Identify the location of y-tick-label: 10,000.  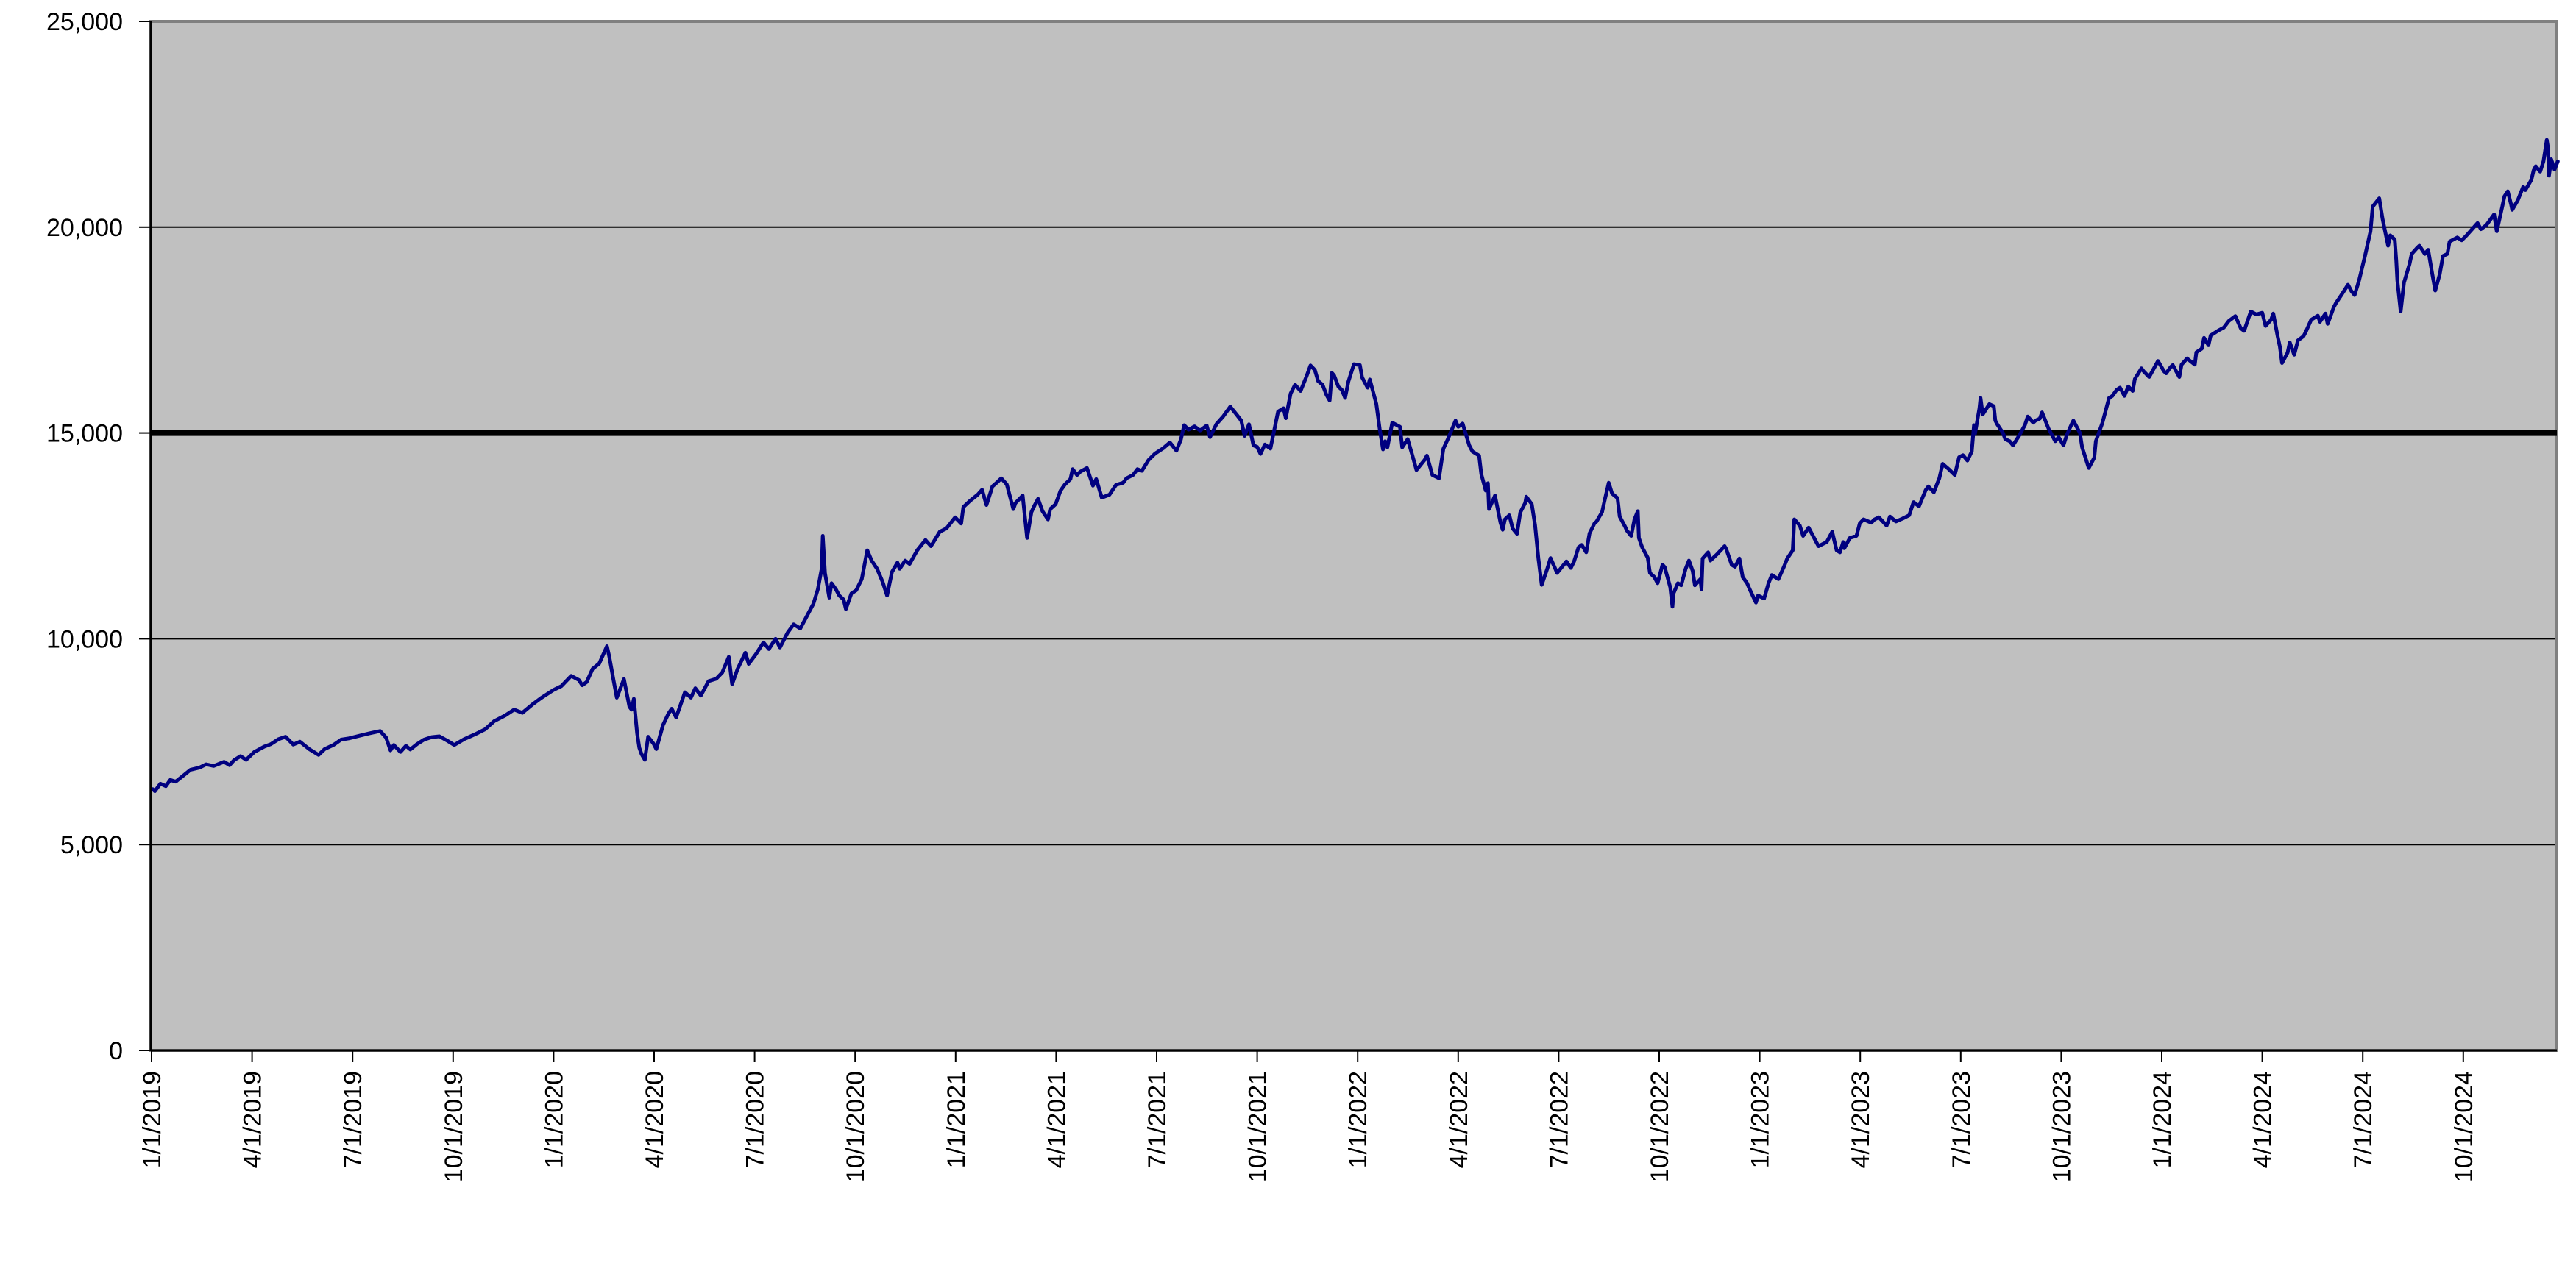
(84, 639).